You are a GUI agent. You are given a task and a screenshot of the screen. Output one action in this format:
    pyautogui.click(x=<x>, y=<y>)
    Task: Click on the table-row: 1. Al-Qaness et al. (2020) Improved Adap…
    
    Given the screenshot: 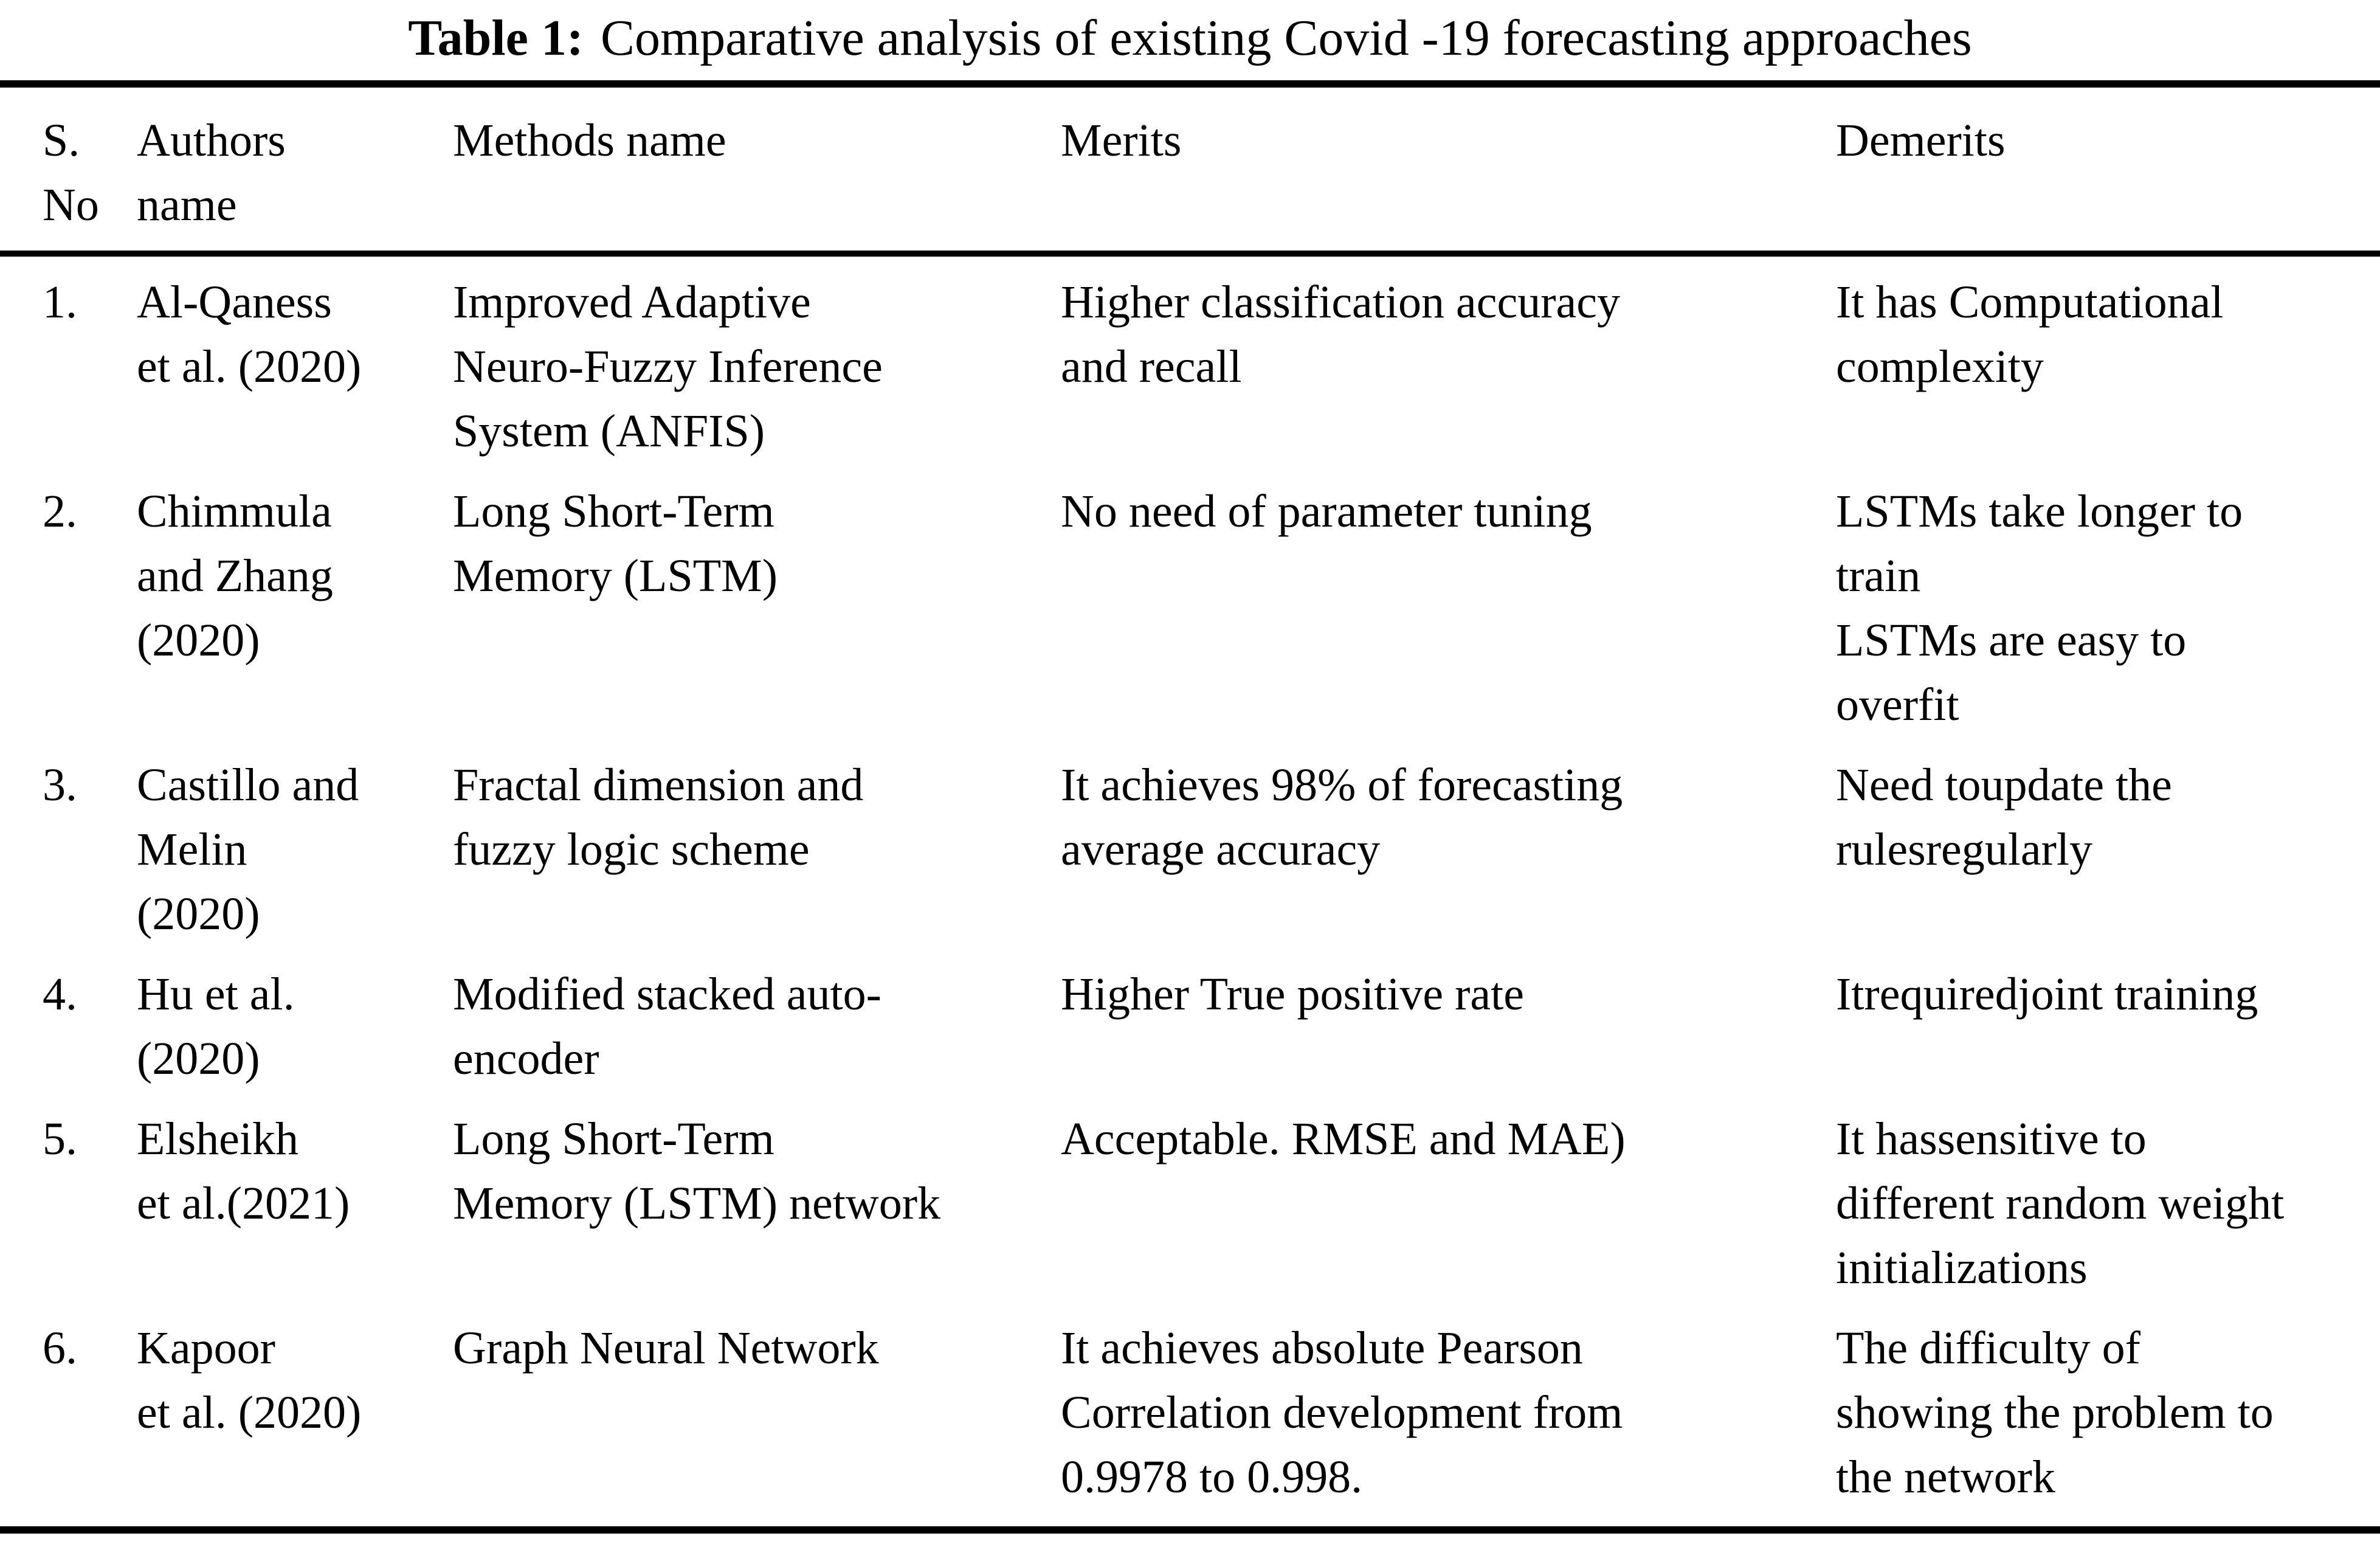 What is the action you would take?
    pyautogui.click(x=1190, y=362)
    